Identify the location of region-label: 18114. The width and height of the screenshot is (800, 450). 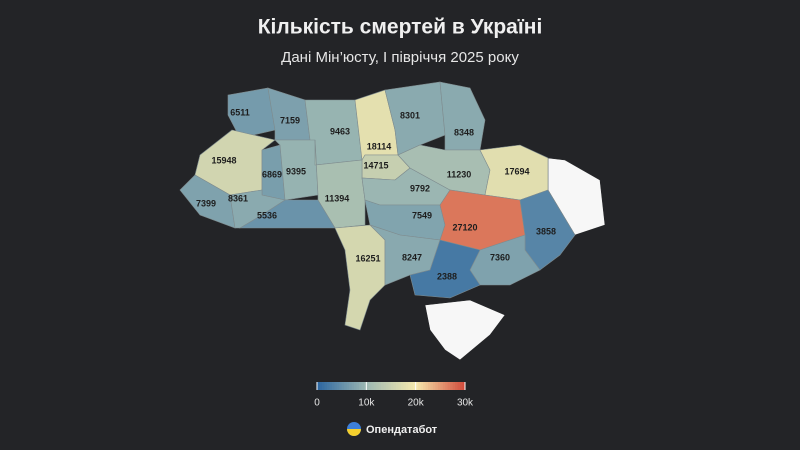
(379, 146).